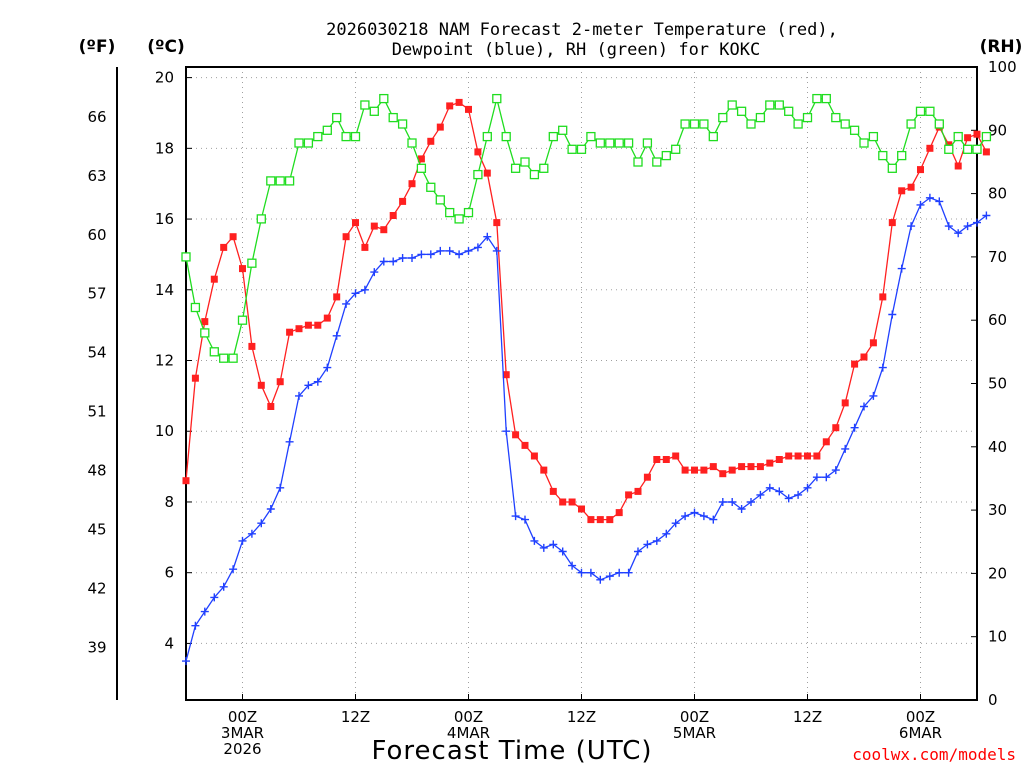  What do you see at coordinates (934, 754) in the screenshot?
I see `credit-label: coolwx.com/models` at bounding box center [934, 754].